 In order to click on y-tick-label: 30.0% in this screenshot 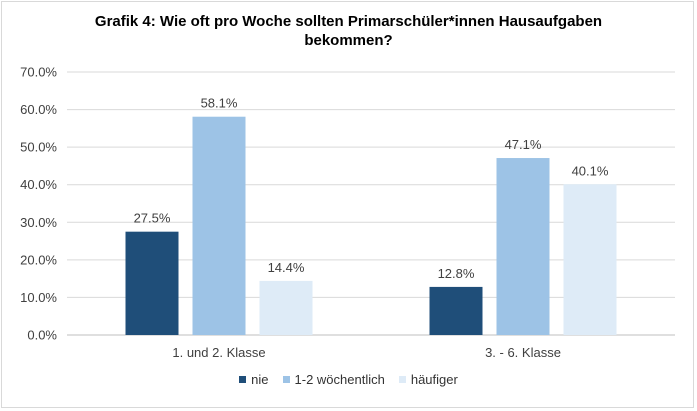, I will do `click(38, 222)`.